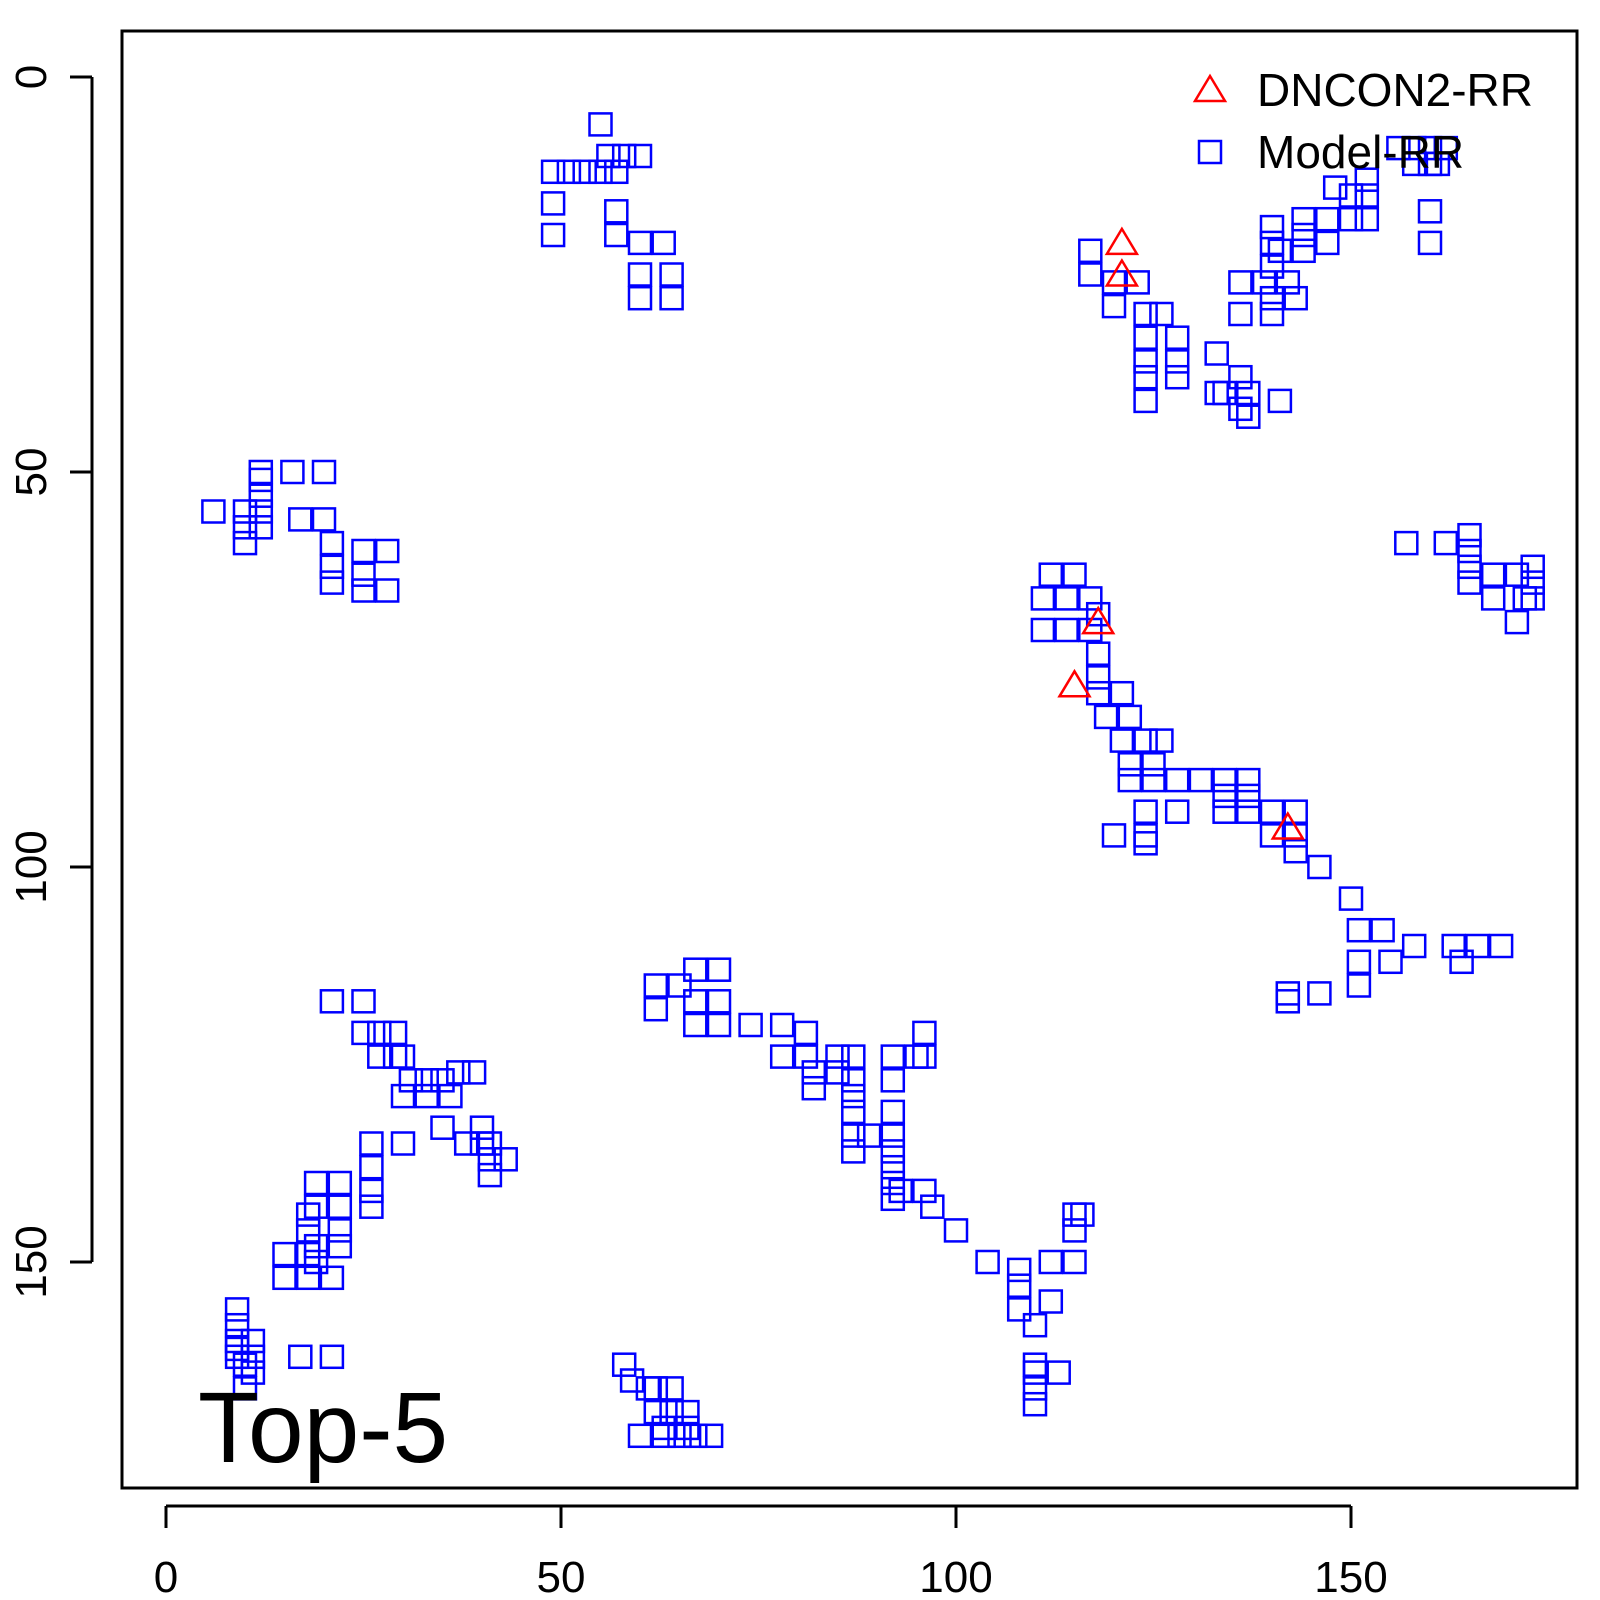  Describe the element at coordinates (166, 1576) in the screenshot. I see `x-tick-label: 0` at that location.